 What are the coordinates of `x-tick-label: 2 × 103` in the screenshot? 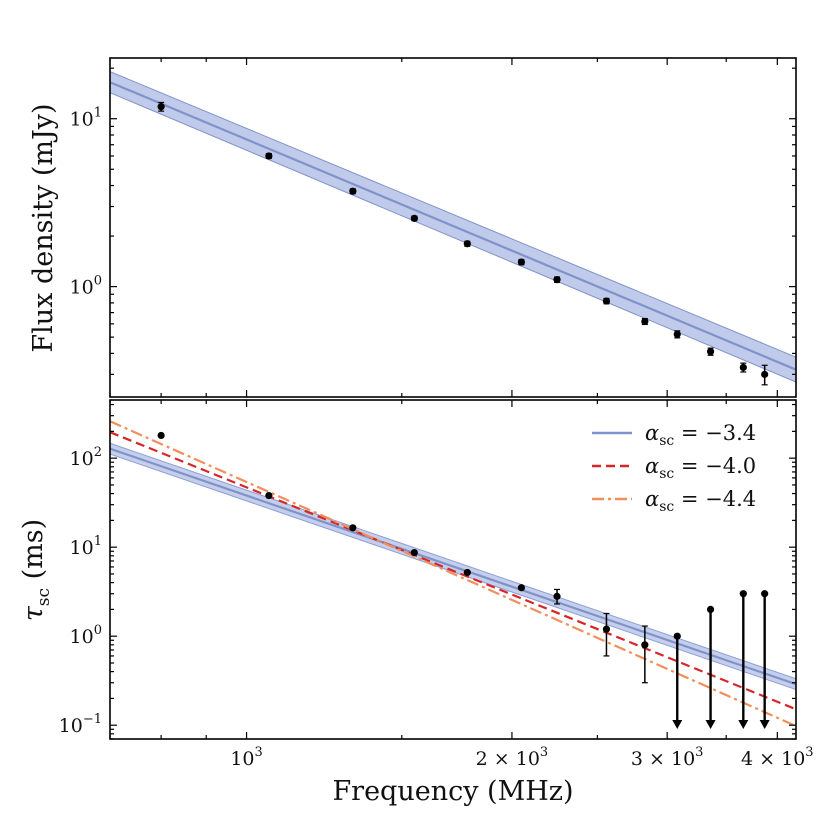 It's located at (512, 757).